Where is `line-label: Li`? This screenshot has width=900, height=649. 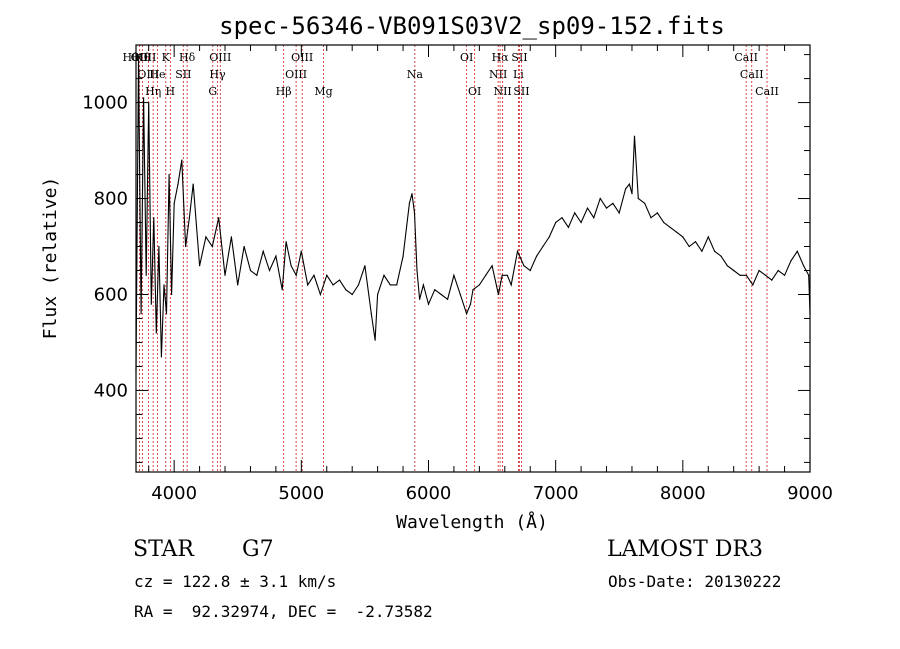 line-label: Li is located at coordinates (518, 74).